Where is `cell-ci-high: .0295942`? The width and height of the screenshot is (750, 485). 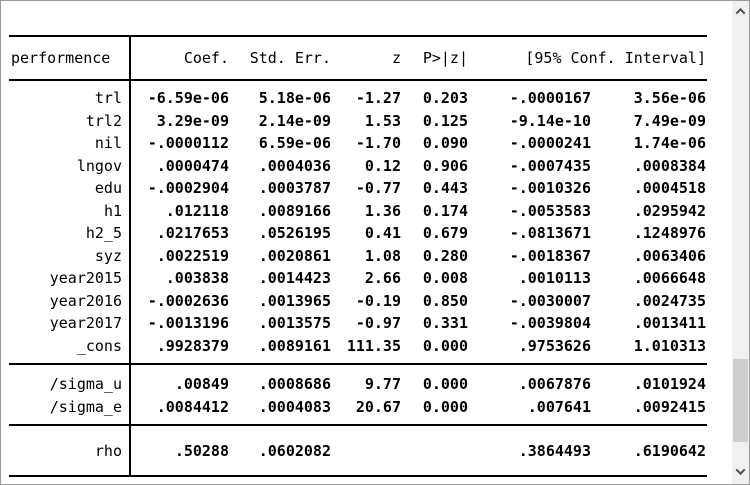
cell-ci-high: .0295942 is located at coordinates (669, 210).